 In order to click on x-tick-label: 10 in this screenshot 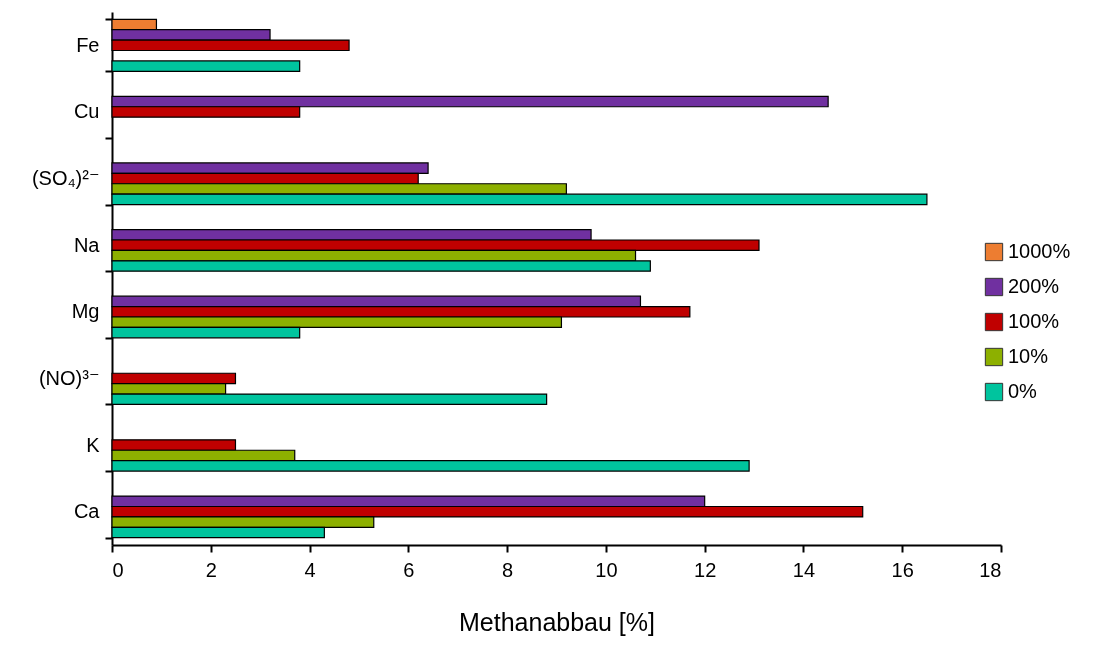, I will do `click(606, 569)`.